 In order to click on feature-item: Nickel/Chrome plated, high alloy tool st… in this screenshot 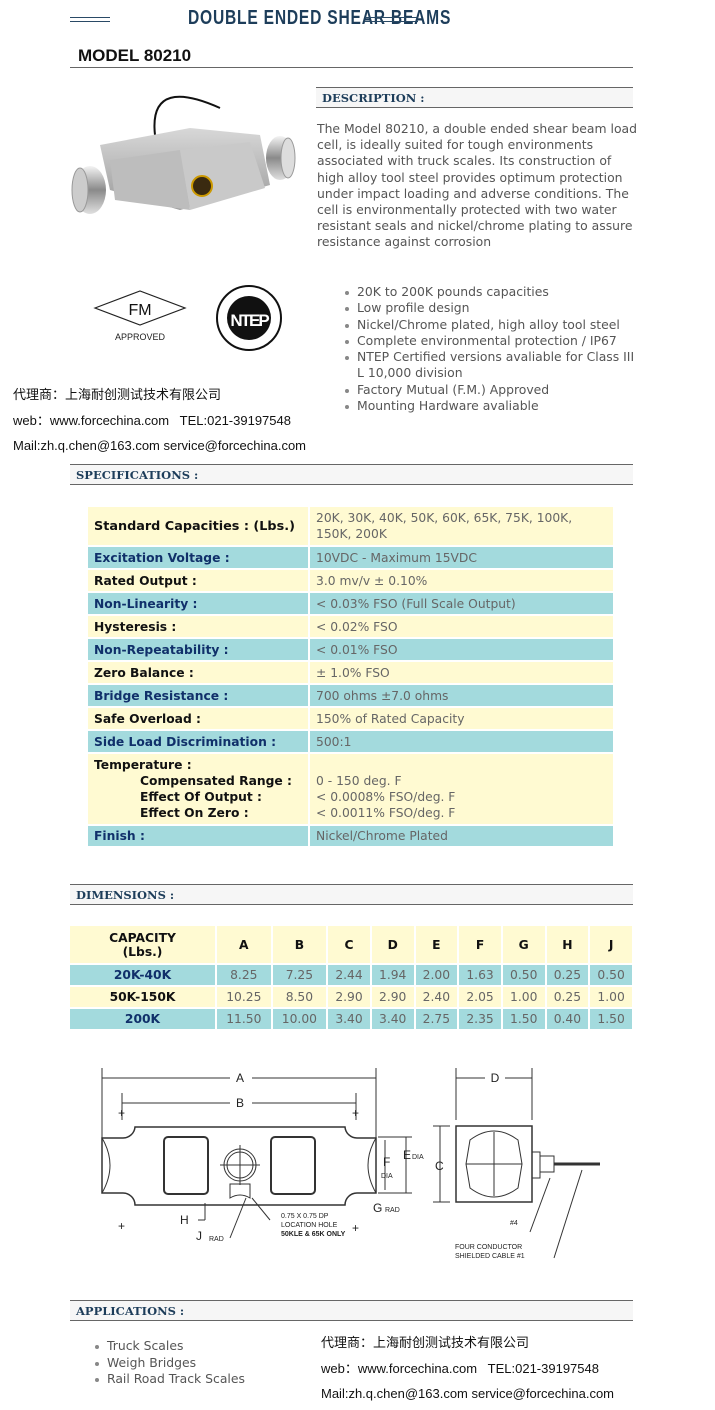, I will do `click(490, 325)`.